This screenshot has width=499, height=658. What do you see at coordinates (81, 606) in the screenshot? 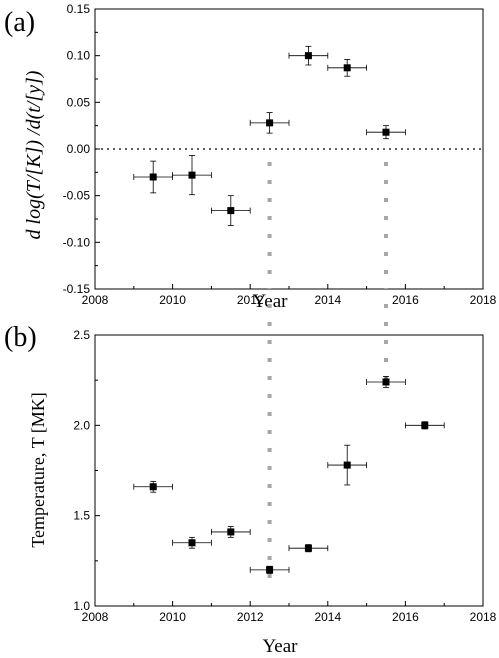
I see `y-tick-label: 1.0` at bounding box center [81, 606].